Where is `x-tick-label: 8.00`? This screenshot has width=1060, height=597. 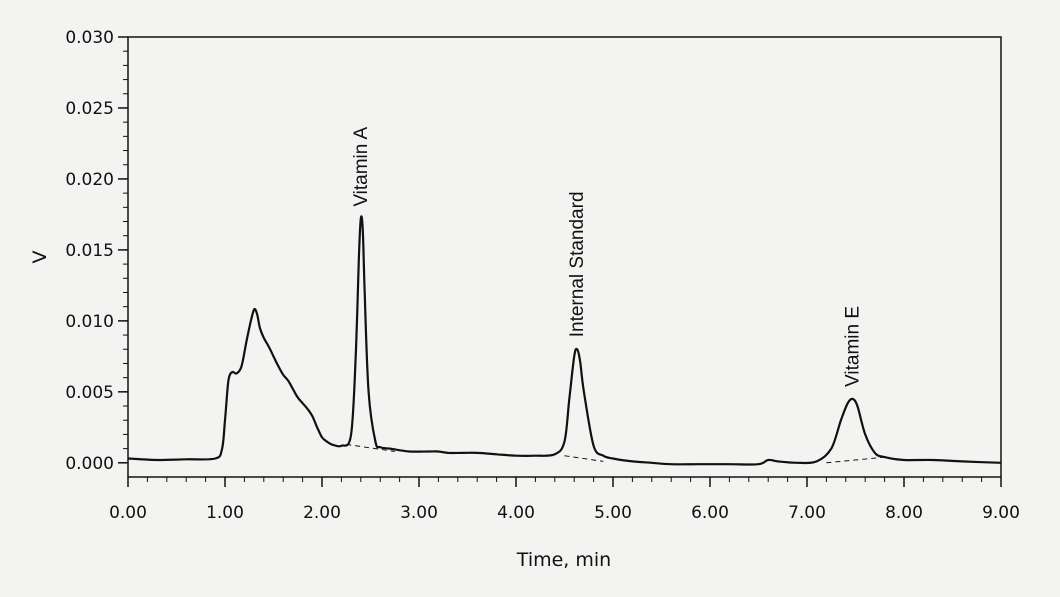 x-tick-label: 8.00 is located at coordinates (904, 513).